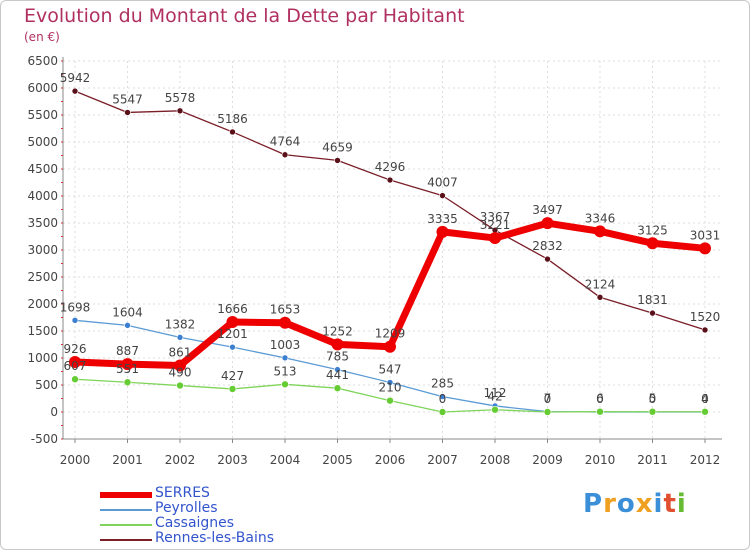 The width and height of the screenshot is (750, 550). What do you see at coordinates (547, 460) in the screenshot?
I see `x-tick-label: 2009` at bounding box center [547, 460].